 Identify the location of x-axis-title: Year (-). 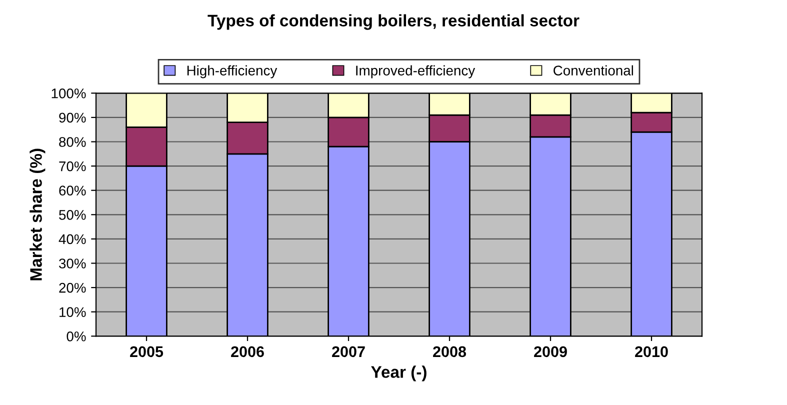
(398, 374).